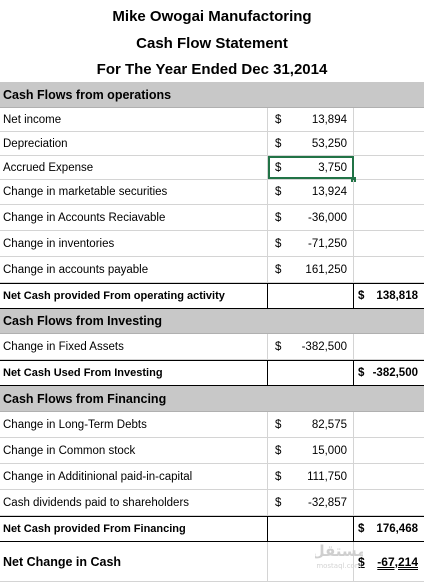 The image size is (424, 586). I want to click on amount-value: -36,000, so click(327, 217).